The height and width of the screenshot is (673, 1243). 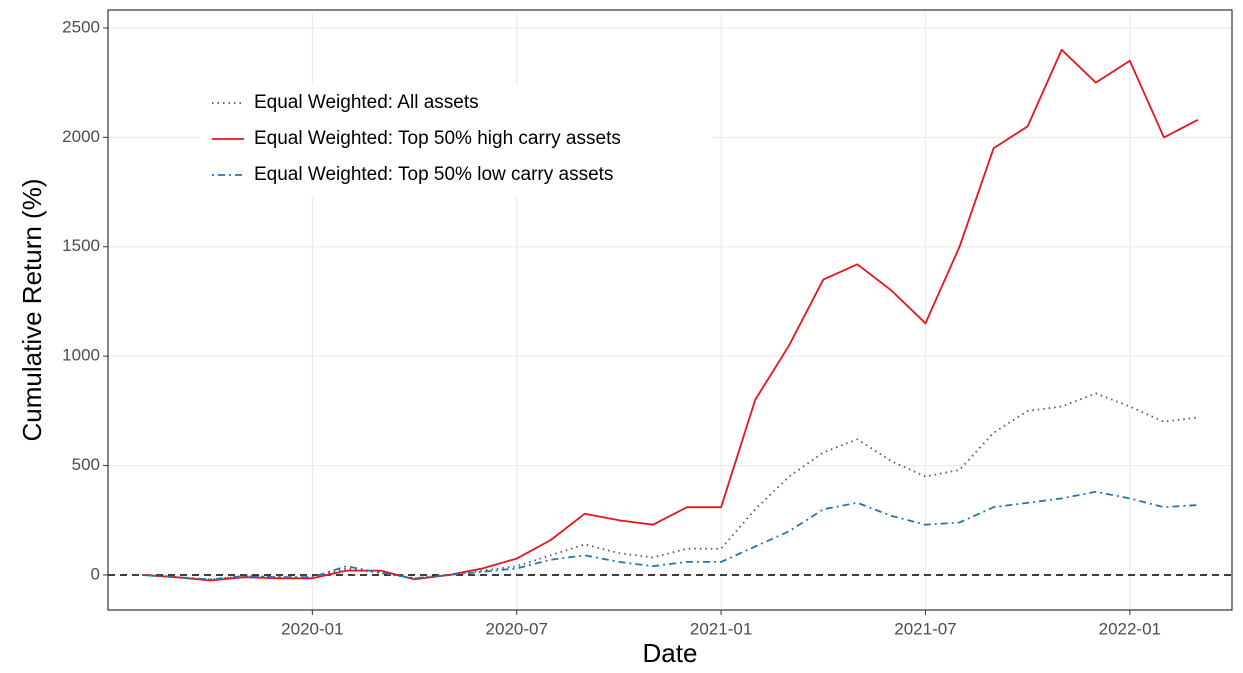 I want to click on y-tick-label: 500, so click(x=86, y=464).